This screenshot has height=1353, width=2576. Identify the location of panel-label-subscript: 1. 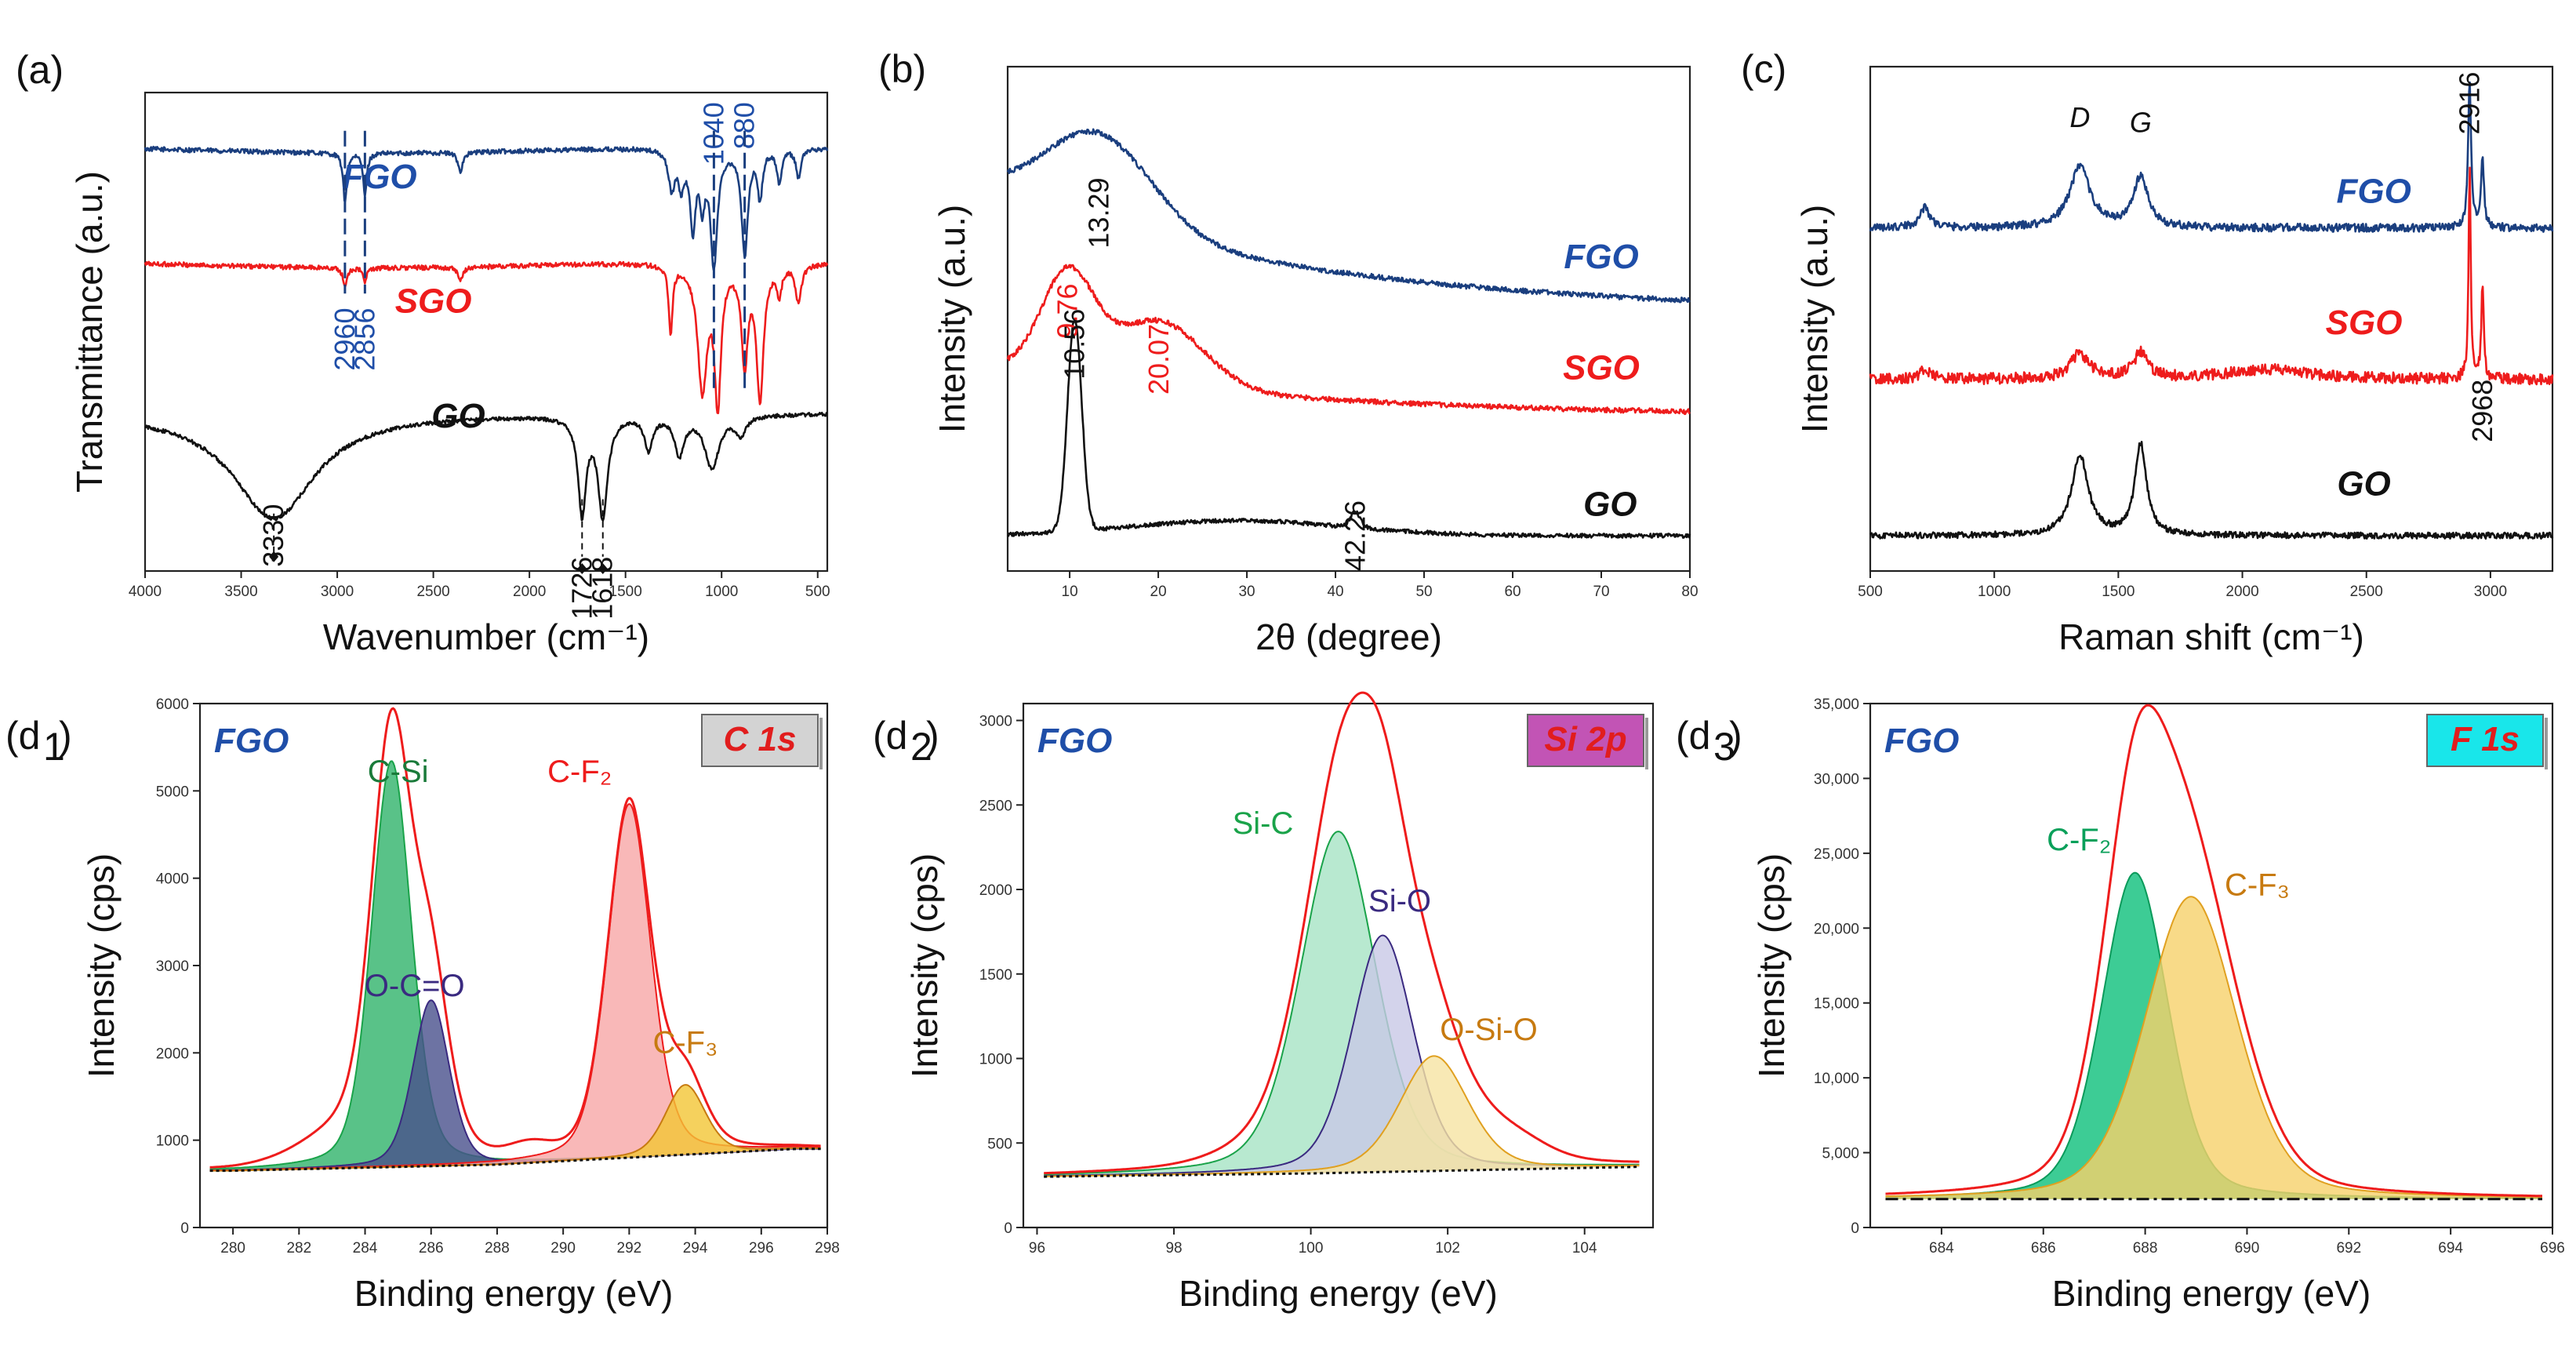
(54, 747).